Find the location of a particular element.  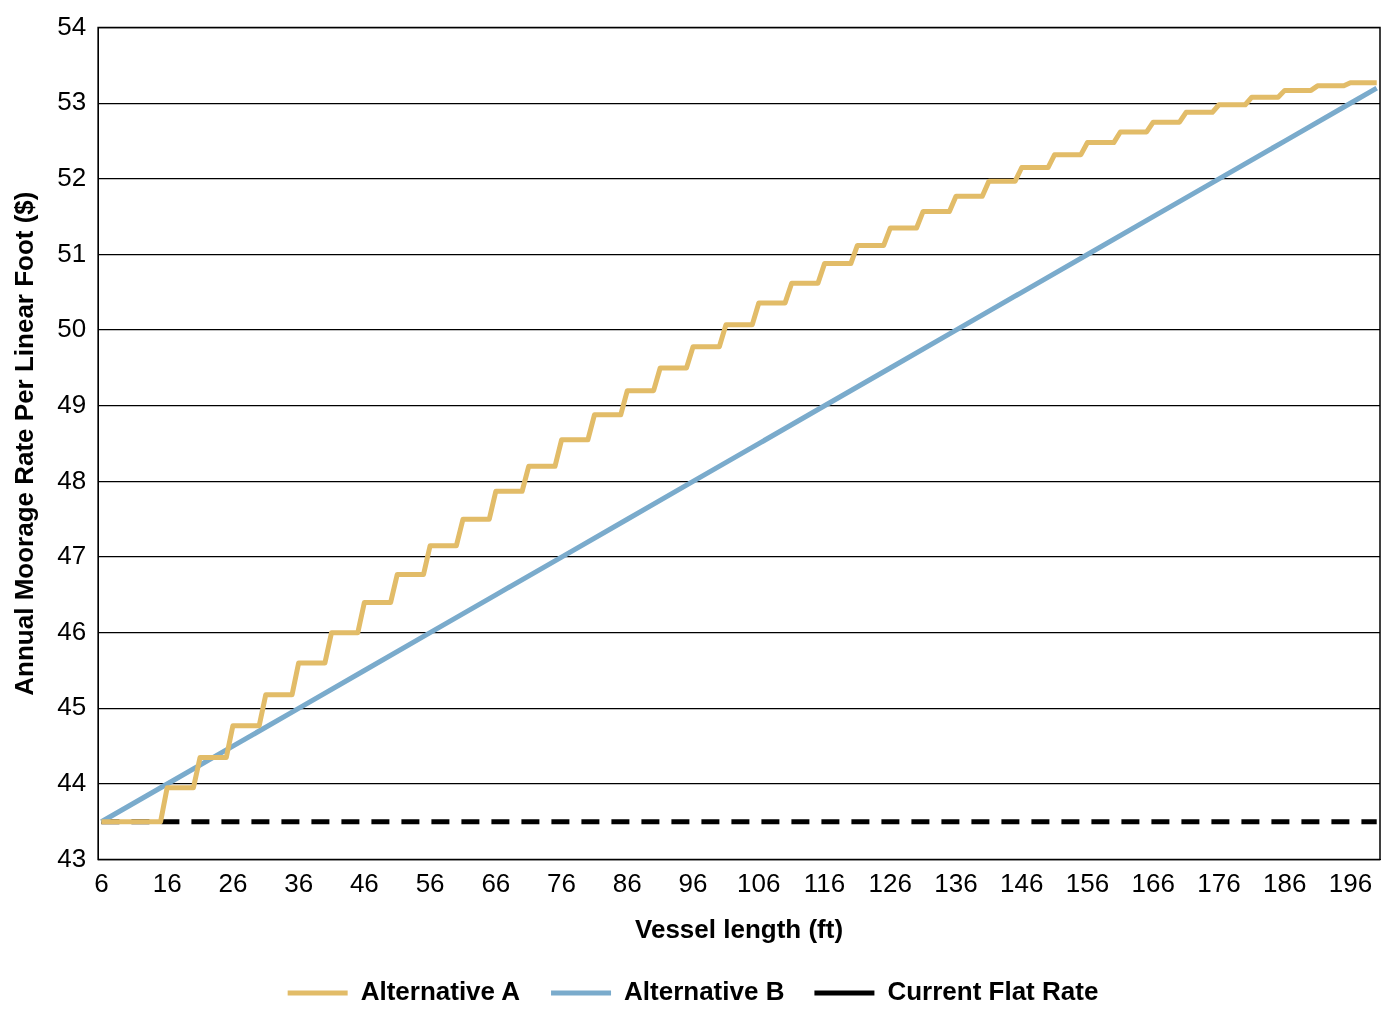

x-tick-label: 16 is located at coordinates (167, 883).